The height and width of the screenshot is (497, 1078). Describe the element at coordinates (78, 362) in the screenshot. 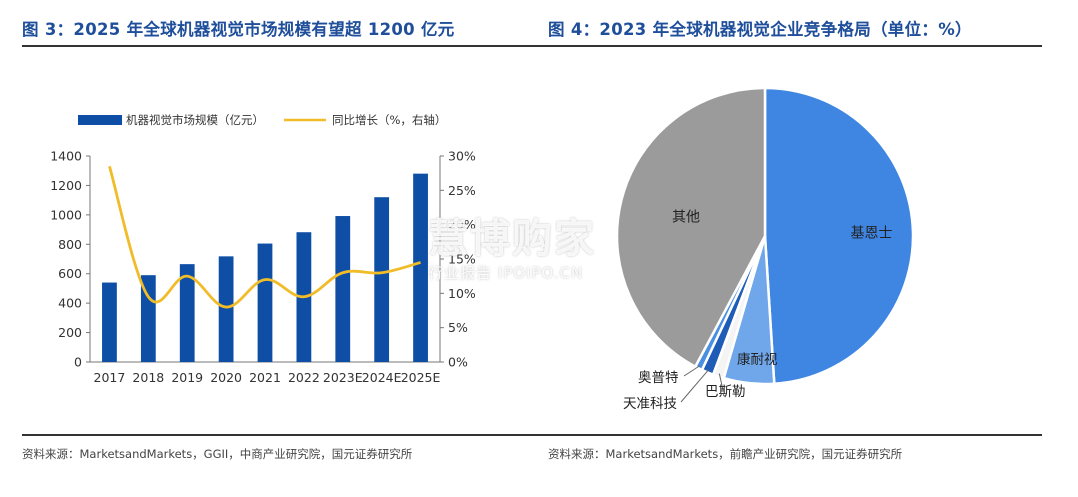

I see `y-left-tick-label: 0` at that location.